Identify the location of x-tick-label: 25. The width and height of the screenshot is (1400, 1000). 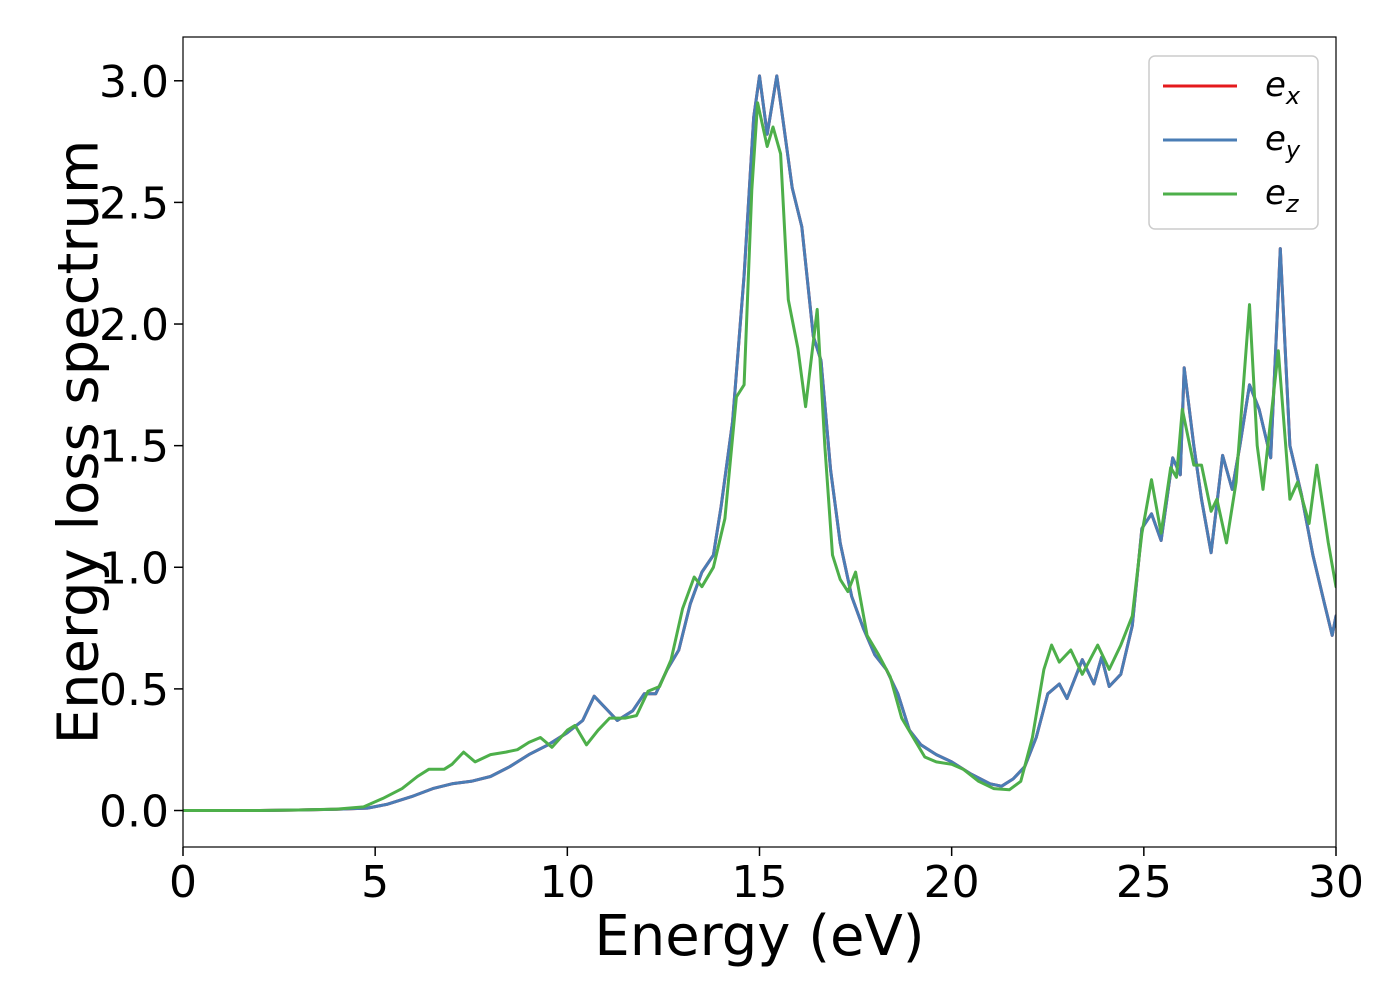
(1144, 882).